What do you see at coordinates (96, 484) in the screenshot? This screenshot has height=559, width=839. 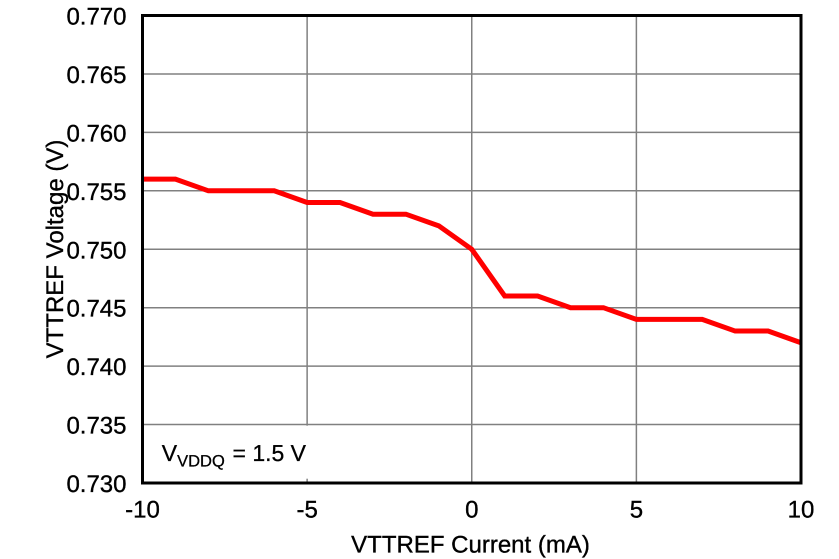 I see `svg-text: 0.730` at bounding box center [96, 484].